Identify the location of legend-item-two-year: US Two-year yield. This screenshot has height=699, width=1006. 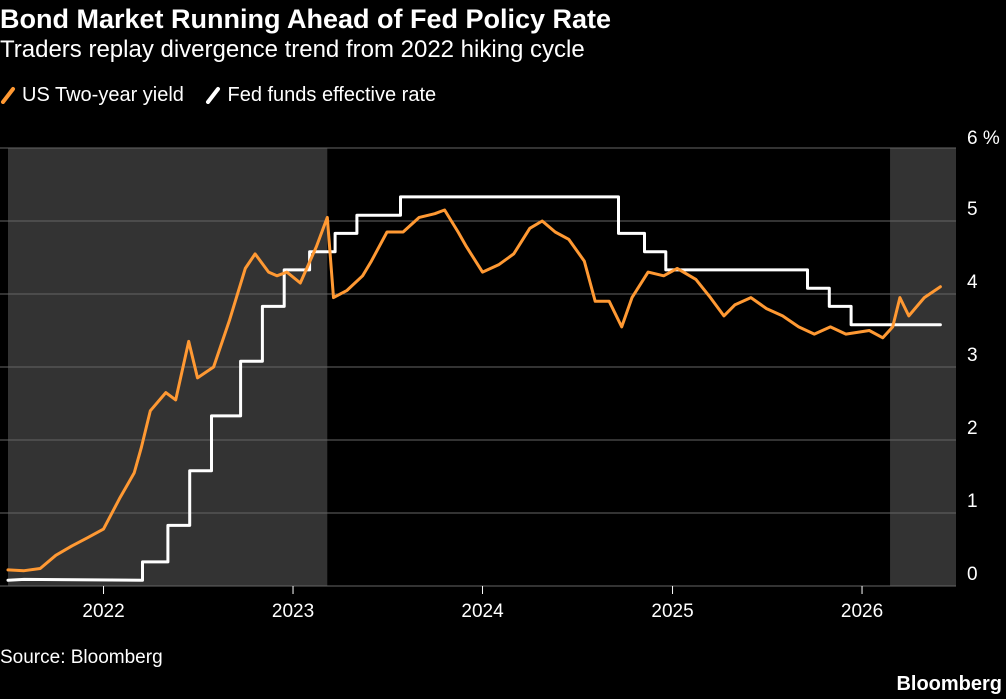
(92, 95).